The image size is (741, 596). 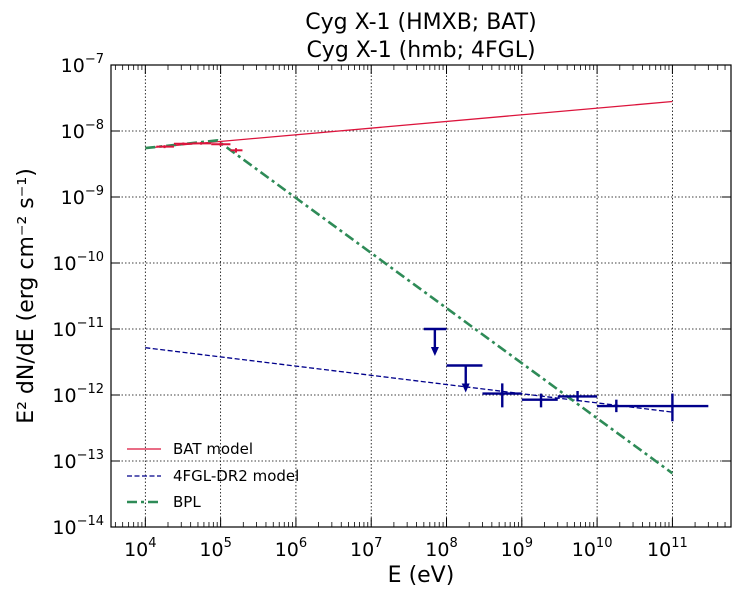 I want to click on y-tick-label: 10⁻⁸, so click(x=82, y=130).